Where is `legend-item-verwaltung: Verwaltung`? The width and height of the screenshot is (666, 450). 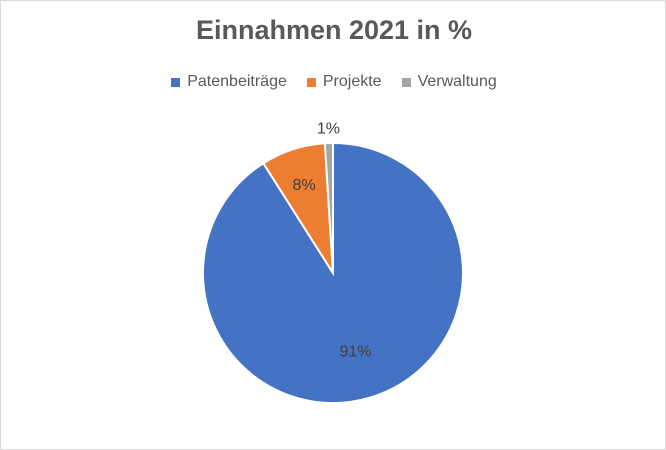 legend-item-verwaltung: Verwaltung is located at coordinates (449, 82).